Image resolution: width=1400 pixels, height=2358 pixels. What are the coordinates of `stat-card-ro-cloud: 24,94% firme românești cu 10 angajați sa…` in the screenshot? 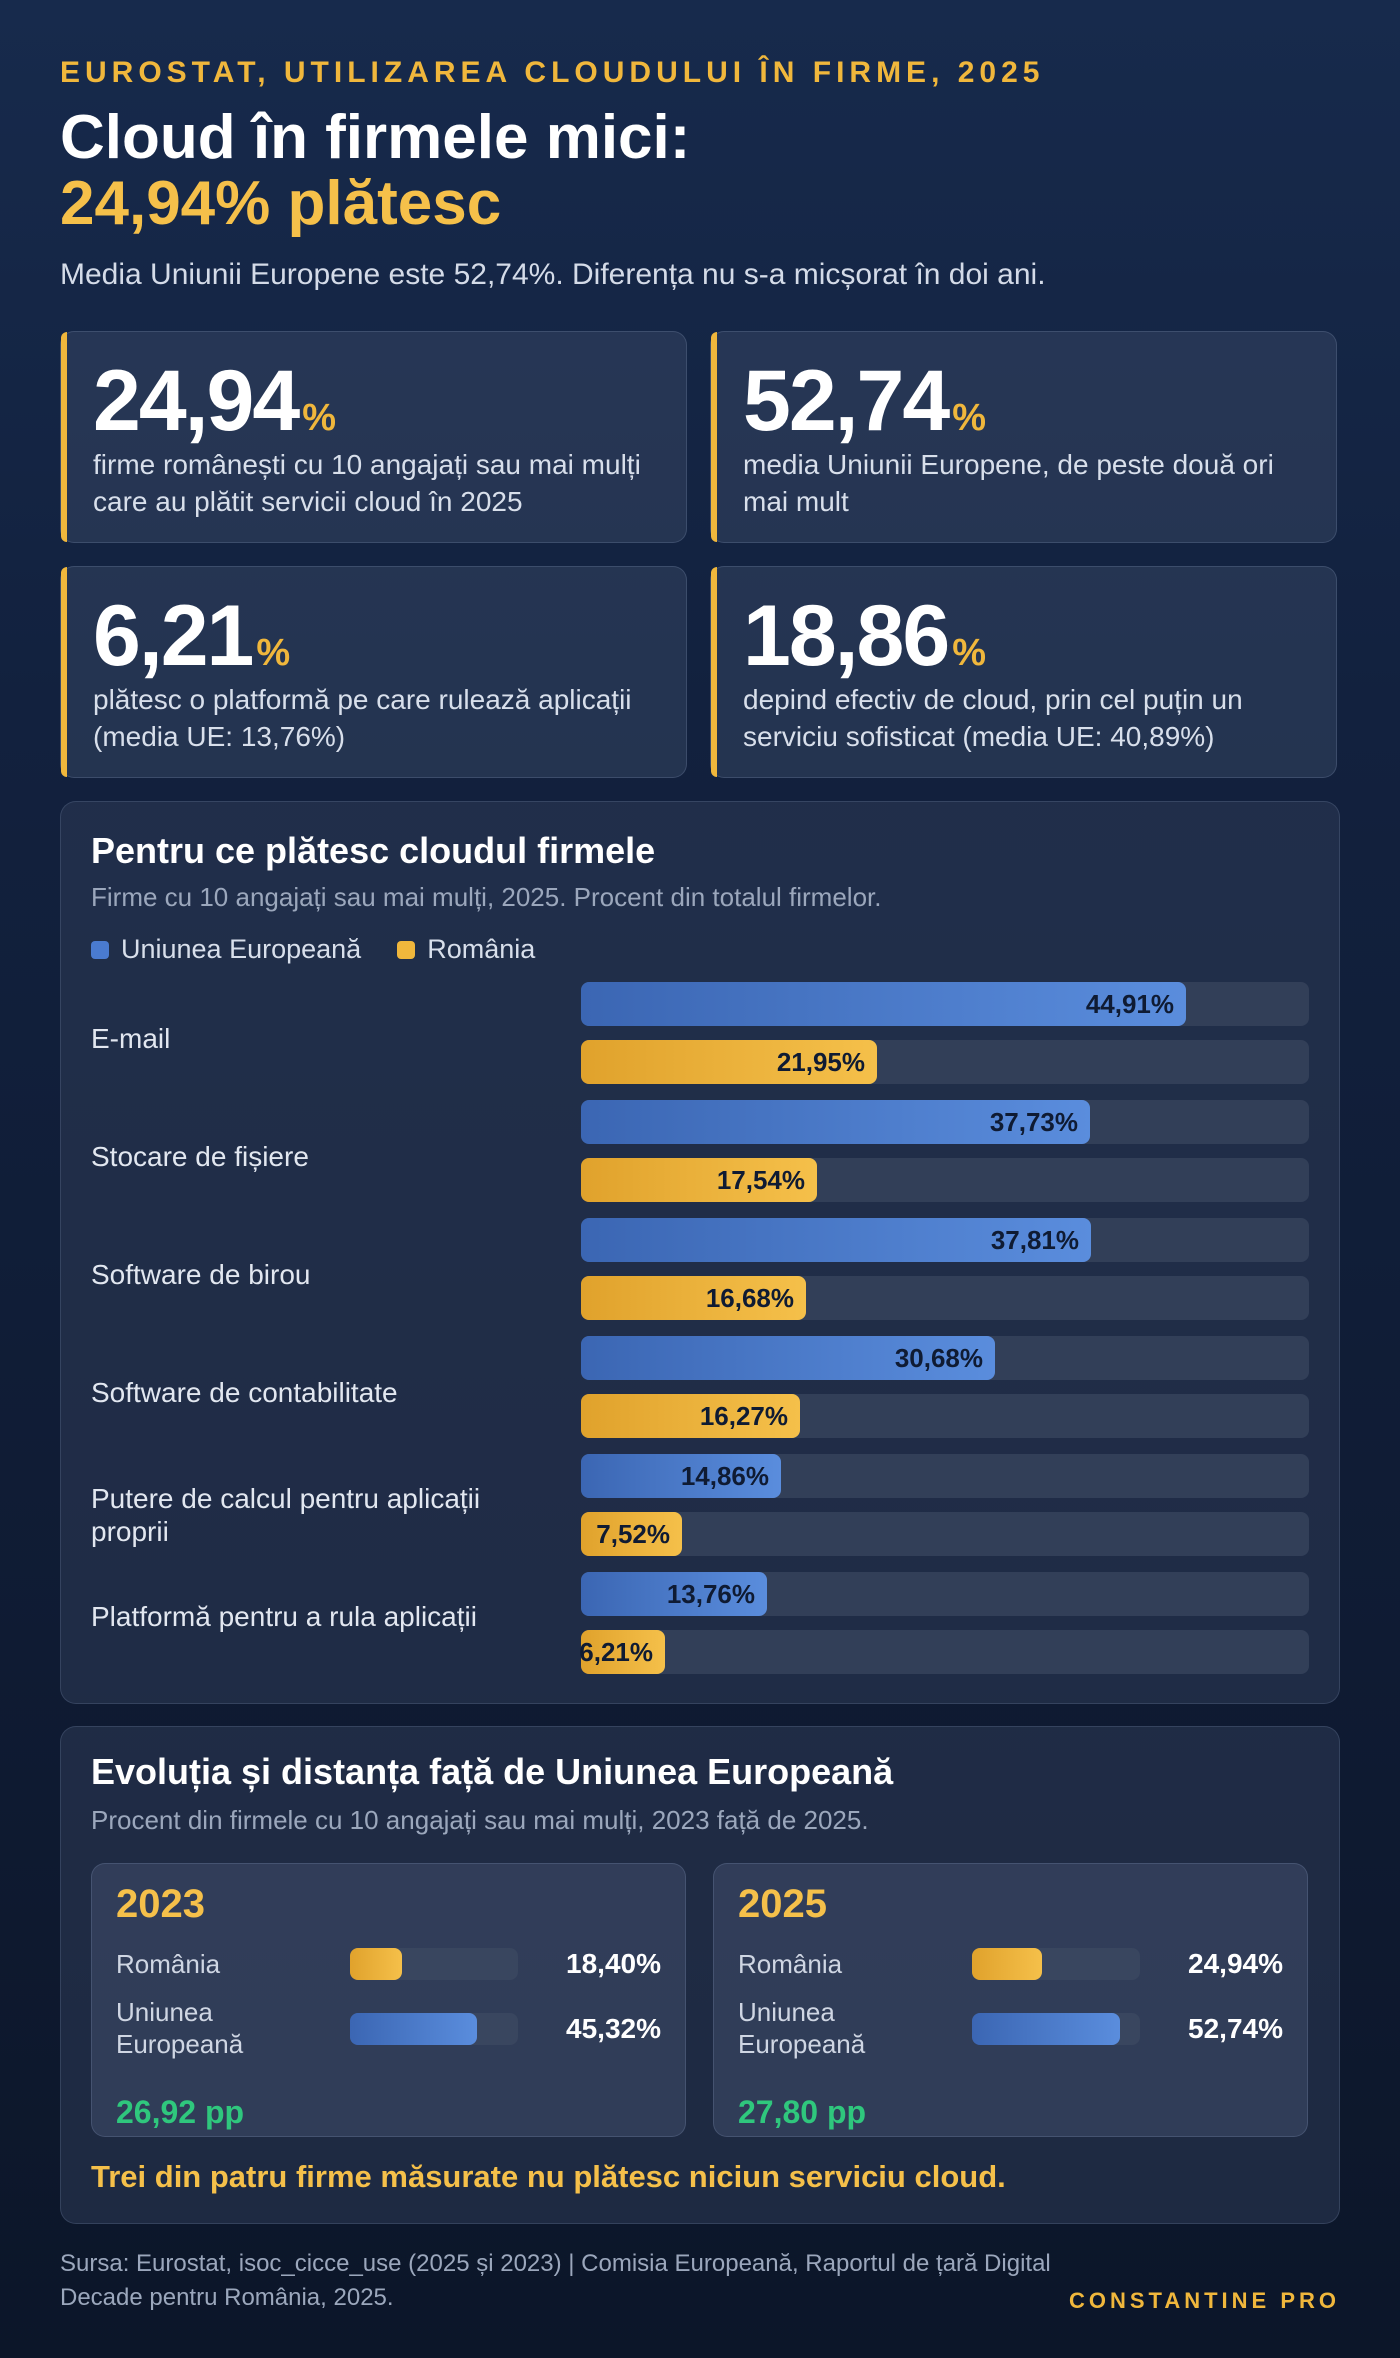 It's located at (373, 437).